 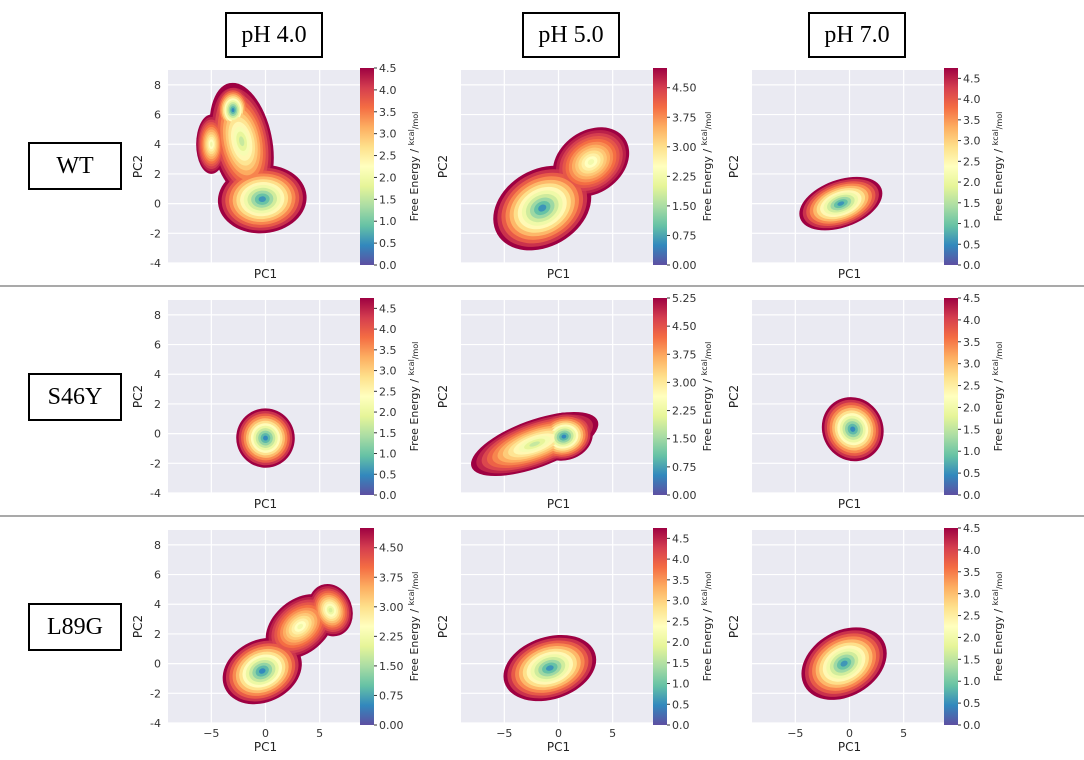 I want to click on plot-l89g-ph4-colorbar-tick-label: 0.75, so click(x=391, y=695).